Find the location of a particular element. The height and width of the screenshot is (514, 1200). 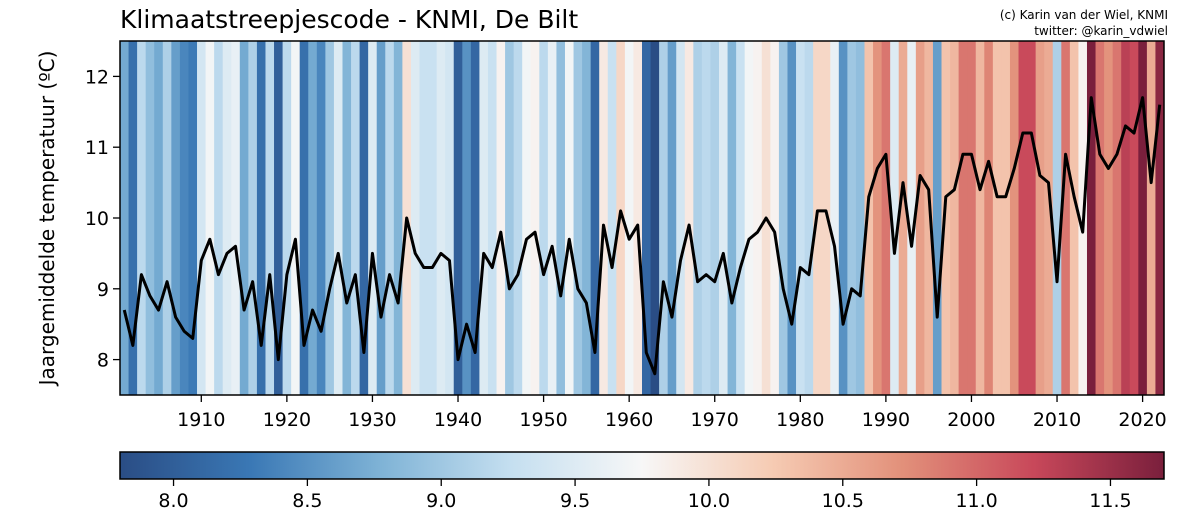

stripe-1977 is located at coordinates (775, 218).